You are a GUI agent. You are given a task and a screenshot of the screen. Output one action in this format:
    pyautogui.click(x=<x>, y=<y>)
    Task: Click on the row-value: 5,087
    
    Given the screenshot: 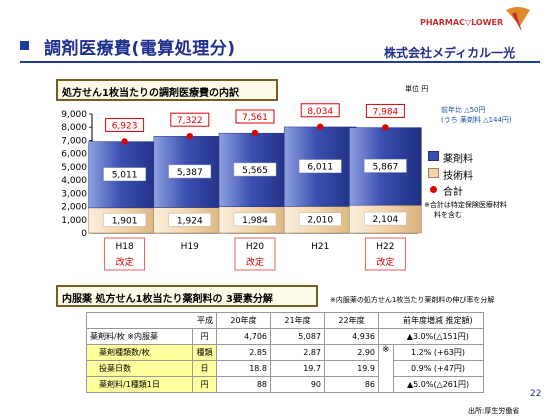 What is the action you would take?
    pyautogui.click(x=297, y=336)
    